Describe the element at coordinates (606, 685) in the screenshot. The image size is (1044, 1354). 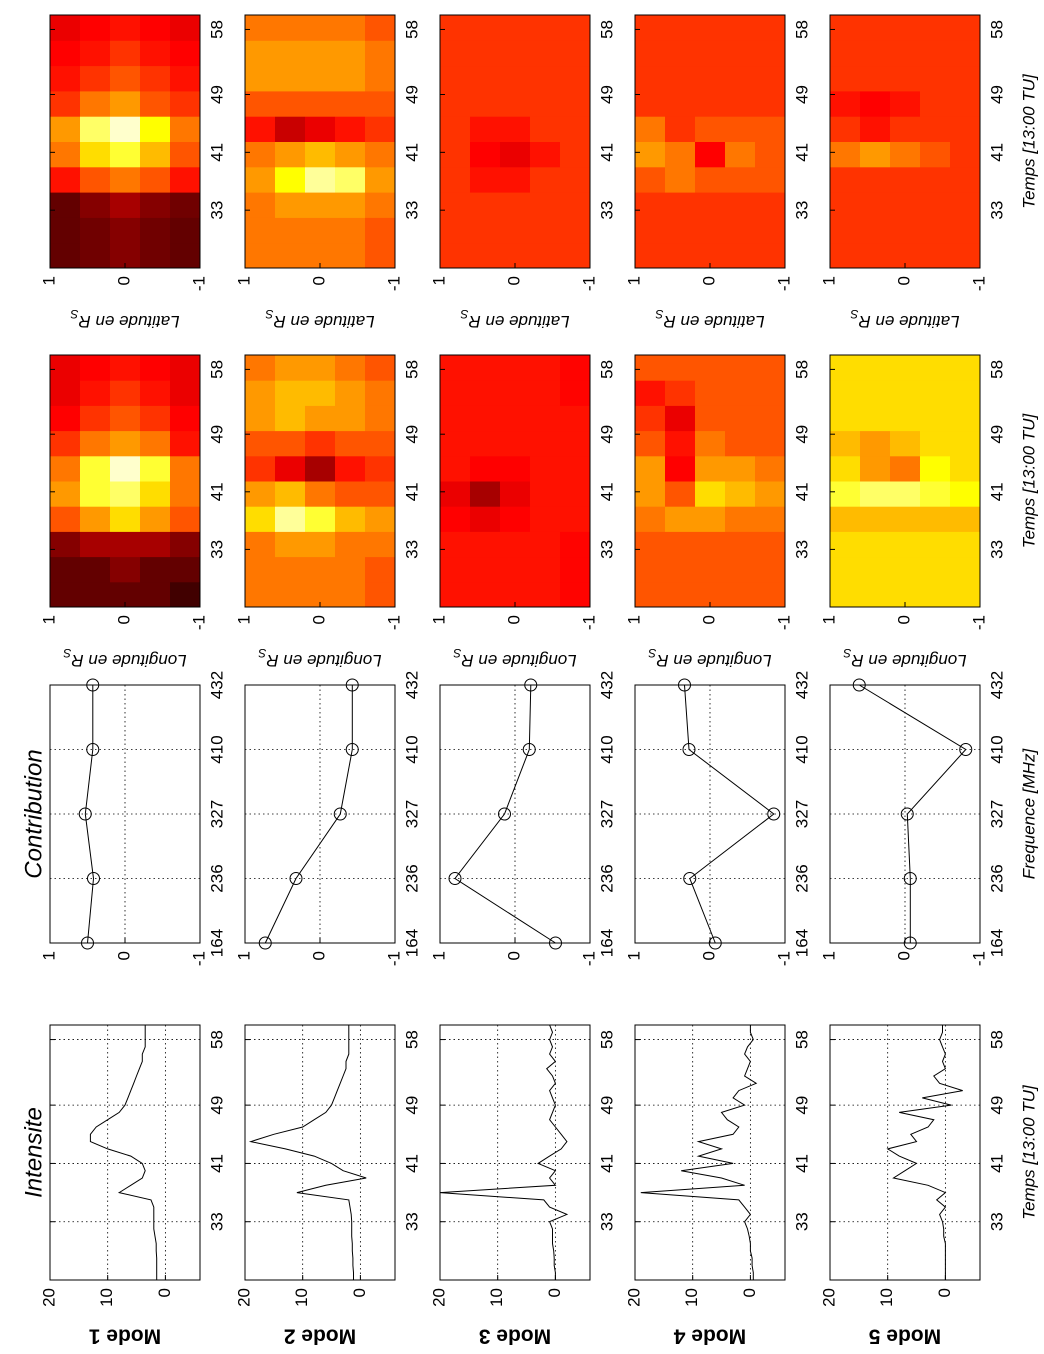
I see `x-tick-label: 432` at that location.